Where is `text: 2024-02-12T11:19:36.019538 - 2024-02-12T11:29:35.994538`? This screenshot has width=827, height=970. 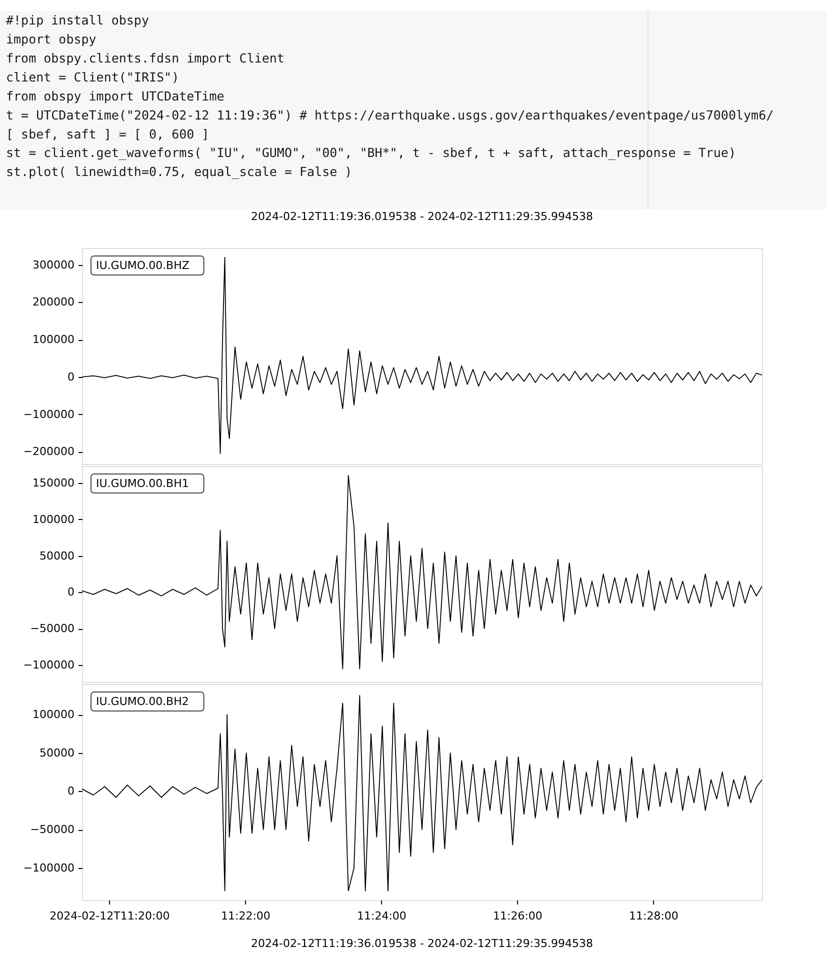 text: 2024-02-12T11:19:36.019538 - 2024-02-12T11:29:35.994538 is located at coordinates (422, 943).